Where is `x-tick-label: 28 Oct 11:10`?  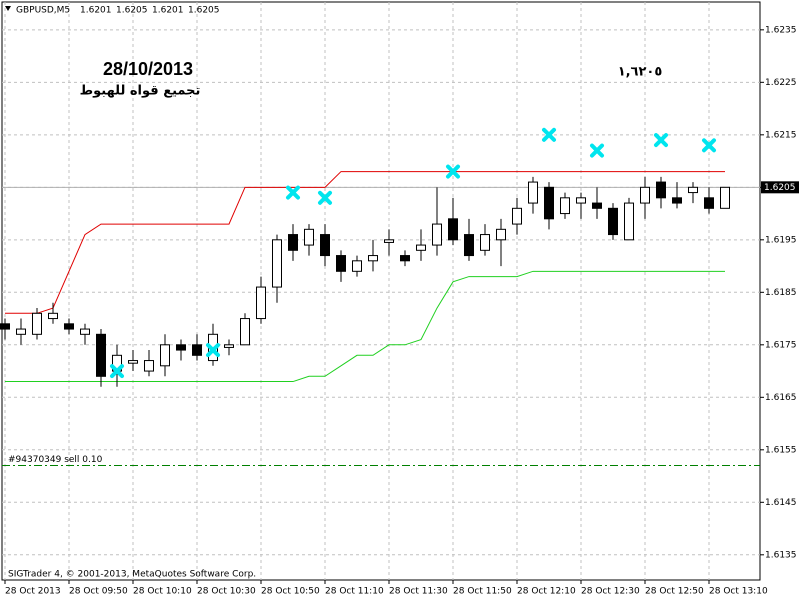
x-tick-label: 28 Oct 11:10 is located at coordinates (354, 592).